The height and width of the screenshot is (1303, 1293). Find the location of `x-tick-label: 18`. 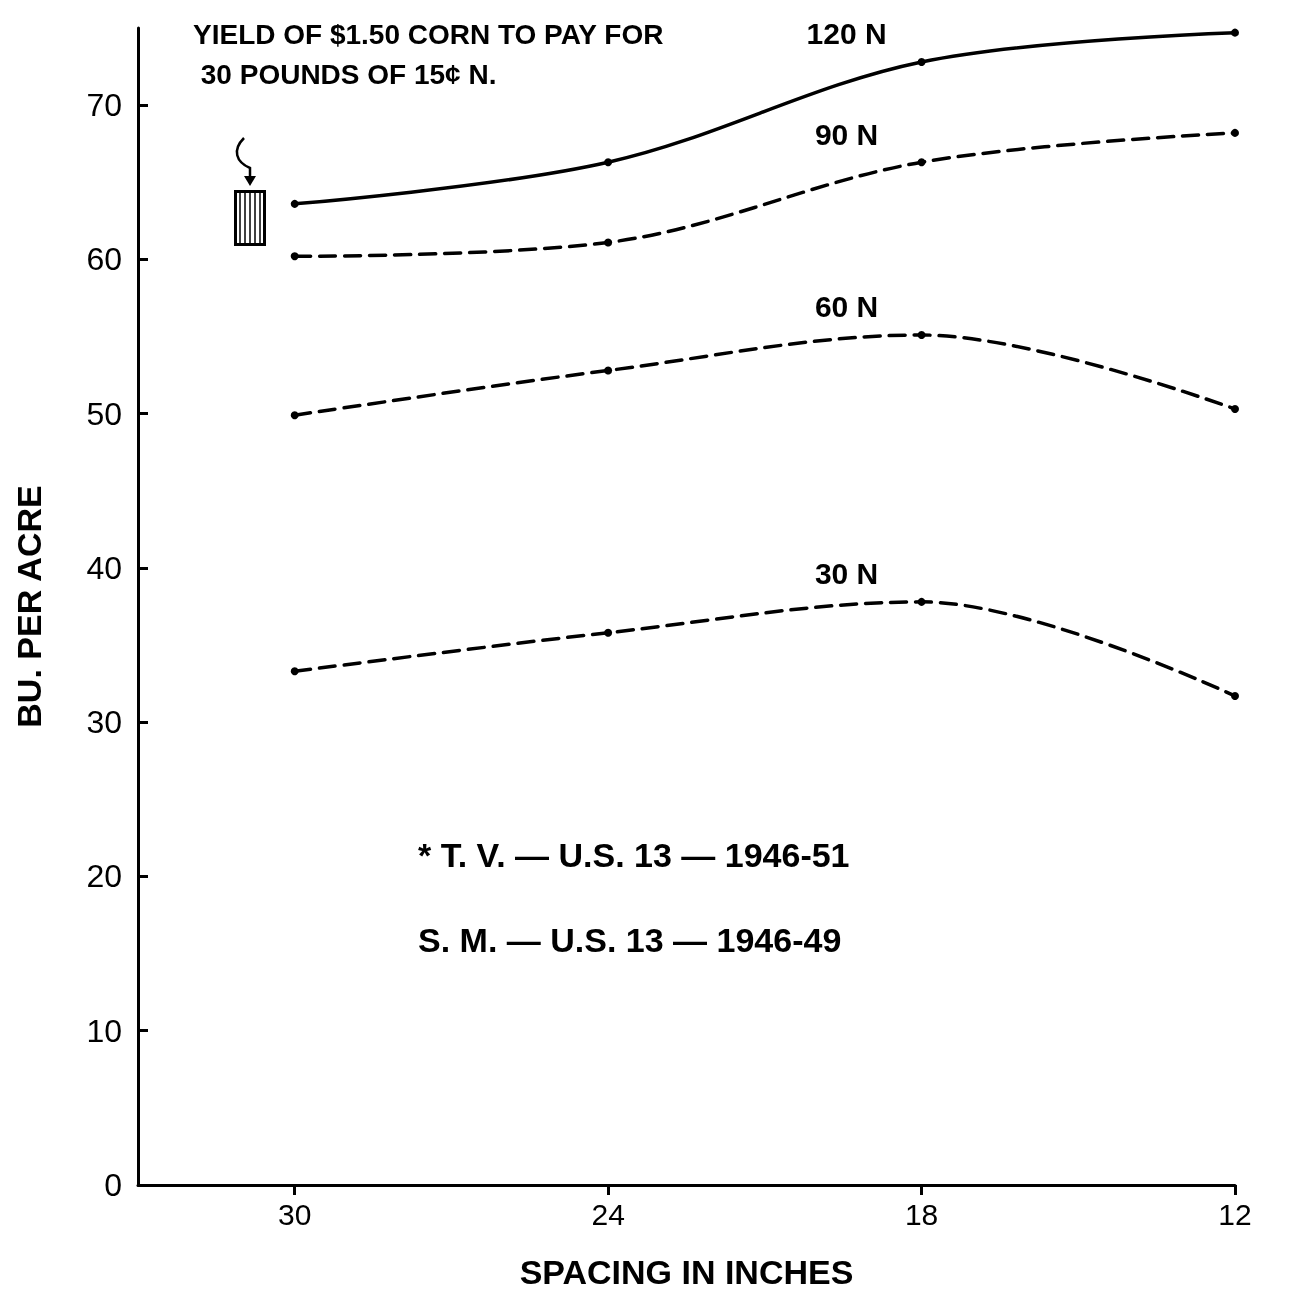

x-tick-label: 18 is located at coordinates (921, 1214).